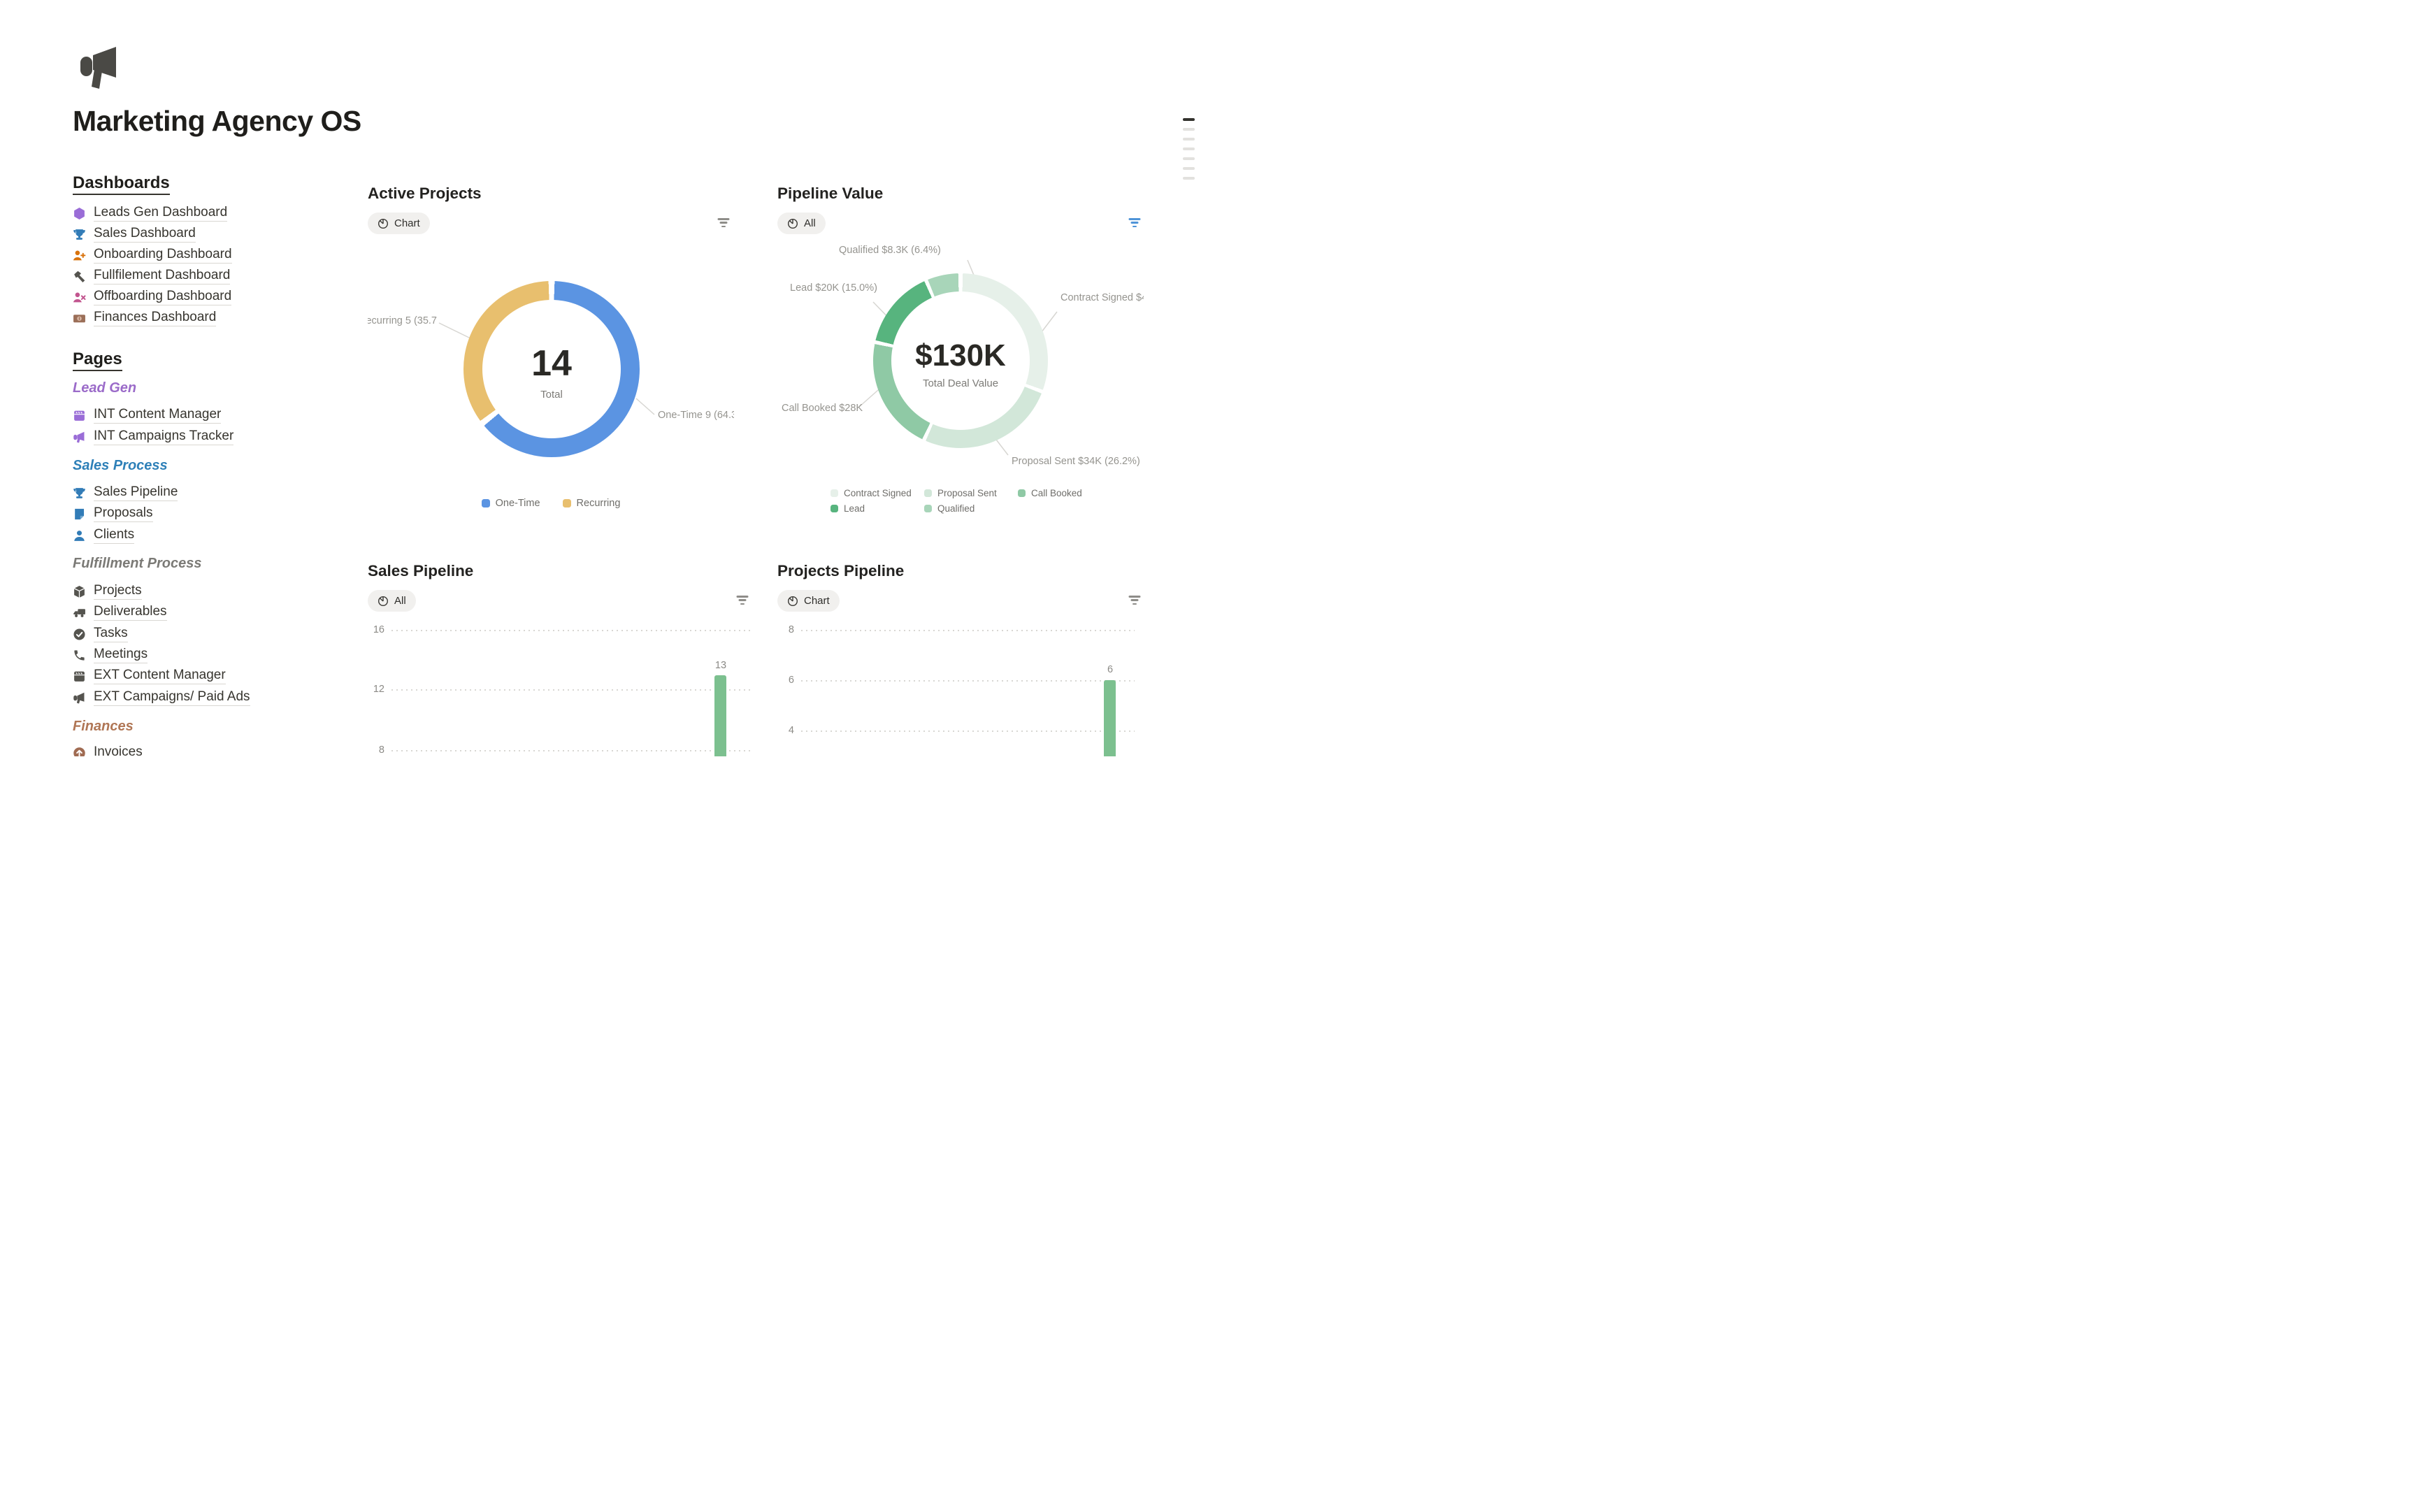  Describe the element at coordinates (960, 363) in the screenshot. I see `donut-center-total: $130K Total Deal Value` at that location.